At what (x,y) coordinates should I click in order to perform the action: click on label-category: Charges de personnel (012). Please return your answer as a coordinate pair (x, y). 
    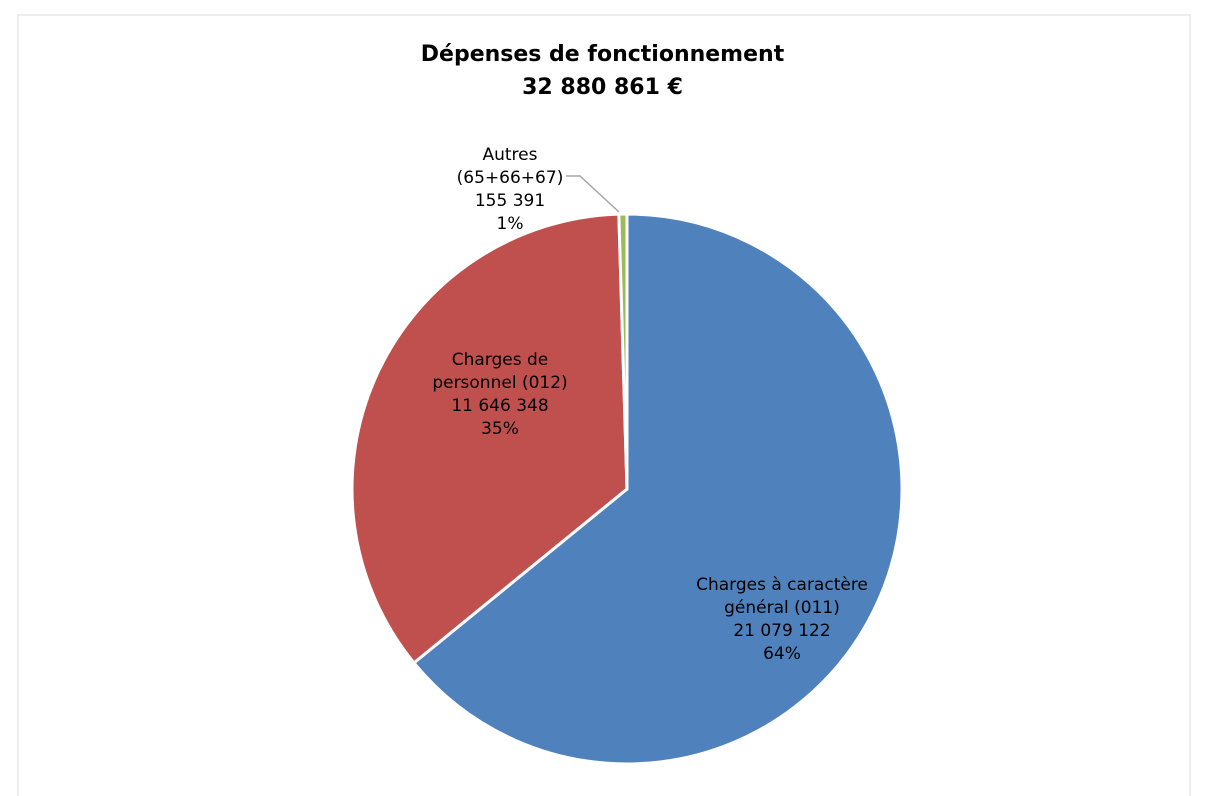
    Looking at the image, I should click on (500, 371).